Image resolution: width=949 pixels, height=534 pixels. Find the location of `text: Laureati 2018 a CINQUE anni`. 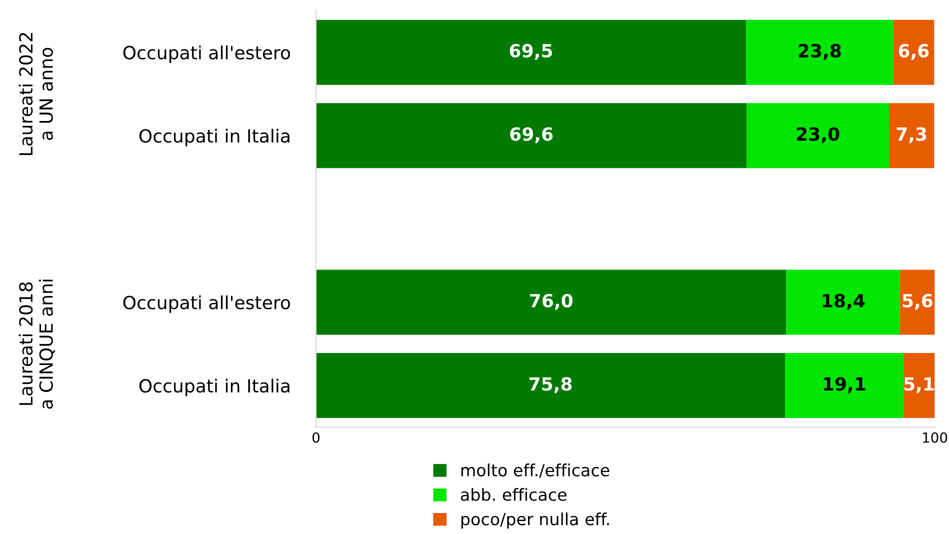

text: Laureati 2018 a CINQUE anni is located at coordinates (36, 344).